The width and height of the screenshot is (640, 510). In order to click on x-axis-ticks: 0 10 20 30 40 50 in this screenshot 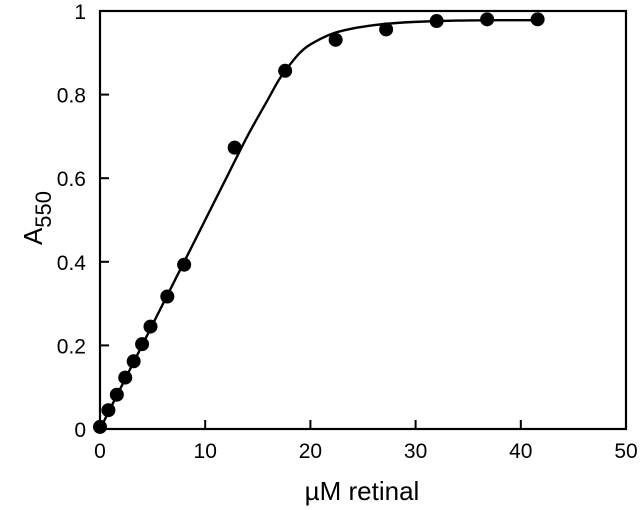, I will do `click(366, 441)`.